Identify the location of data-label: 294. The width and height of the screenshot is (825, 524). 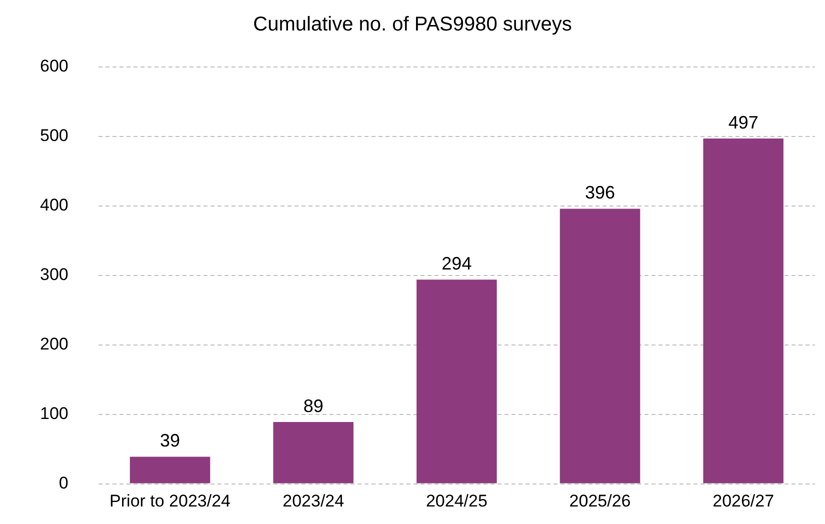
(457, 264).